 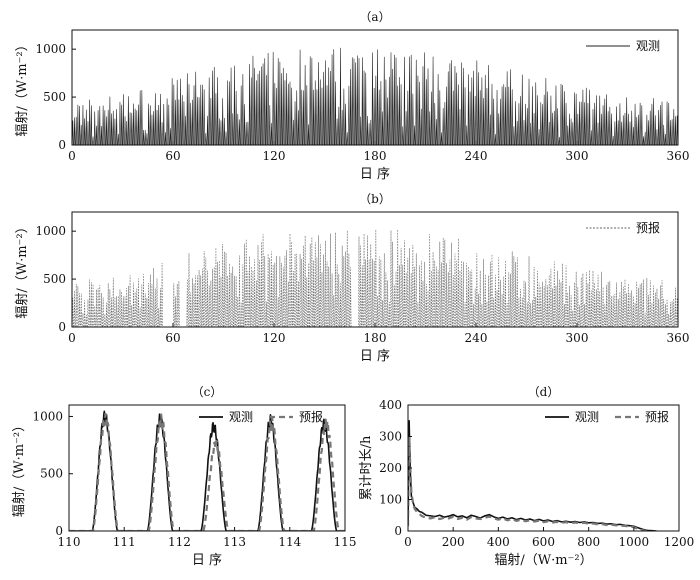 I want to click on x-tick-label: 115, so click(x=345, y=542).